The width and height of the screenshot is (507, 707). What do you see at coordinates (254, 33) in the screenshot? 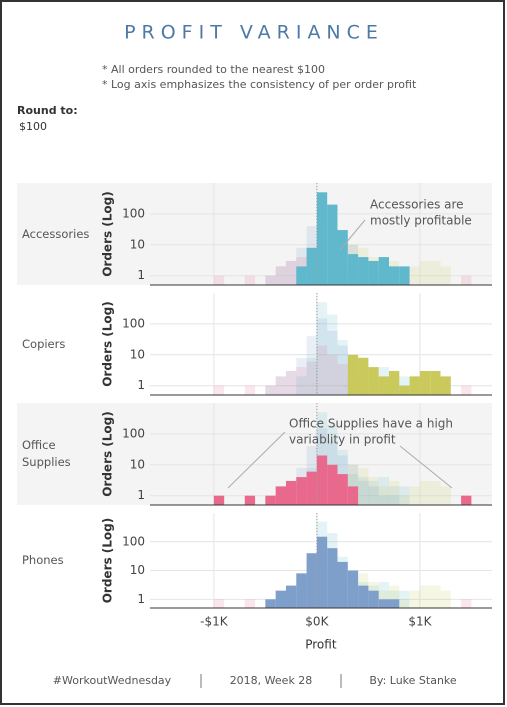
I see `title: PROFIT VARIANCE` at bounding box center [254, 33].